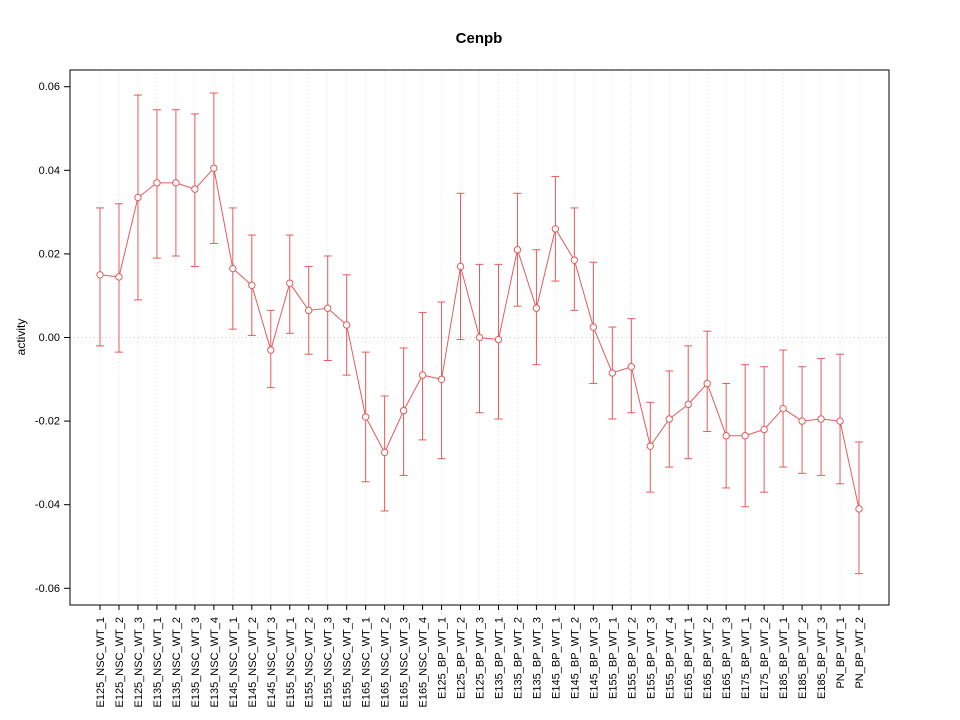  What do you see at coordinates (367, 662) in the screenshot?
I see `x-tick-label: E165_NSC_WT_1` at bounding box center [367, 662].